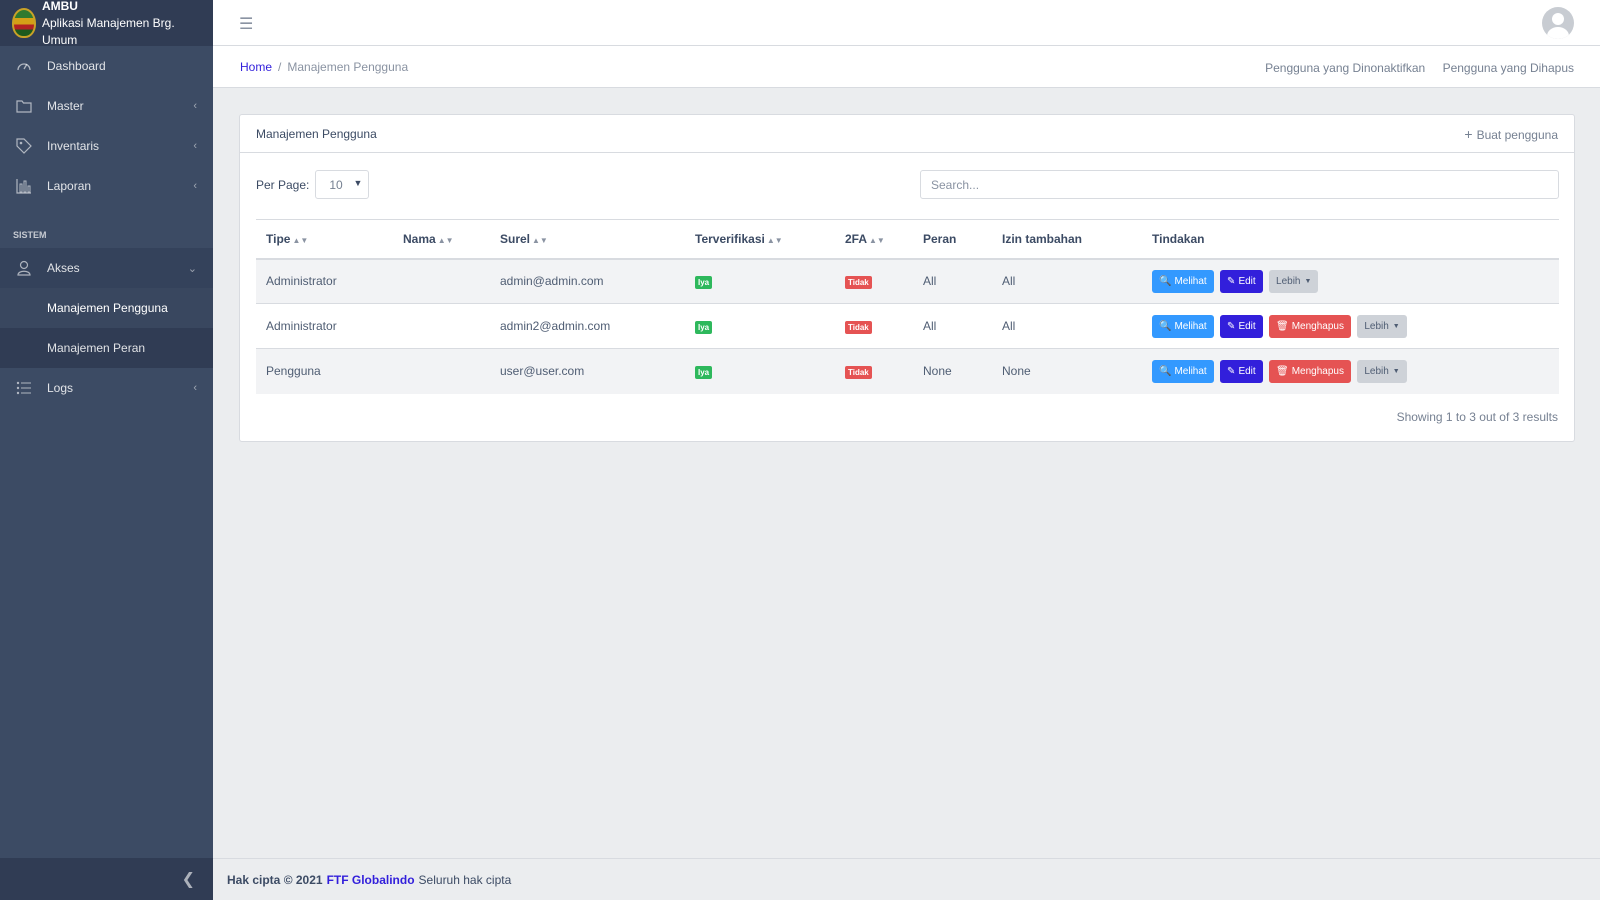 Image resolution: width=1600 pixels, height=900 pixels. I want to click on per-page-label: Per Page:, so click(283, 184).